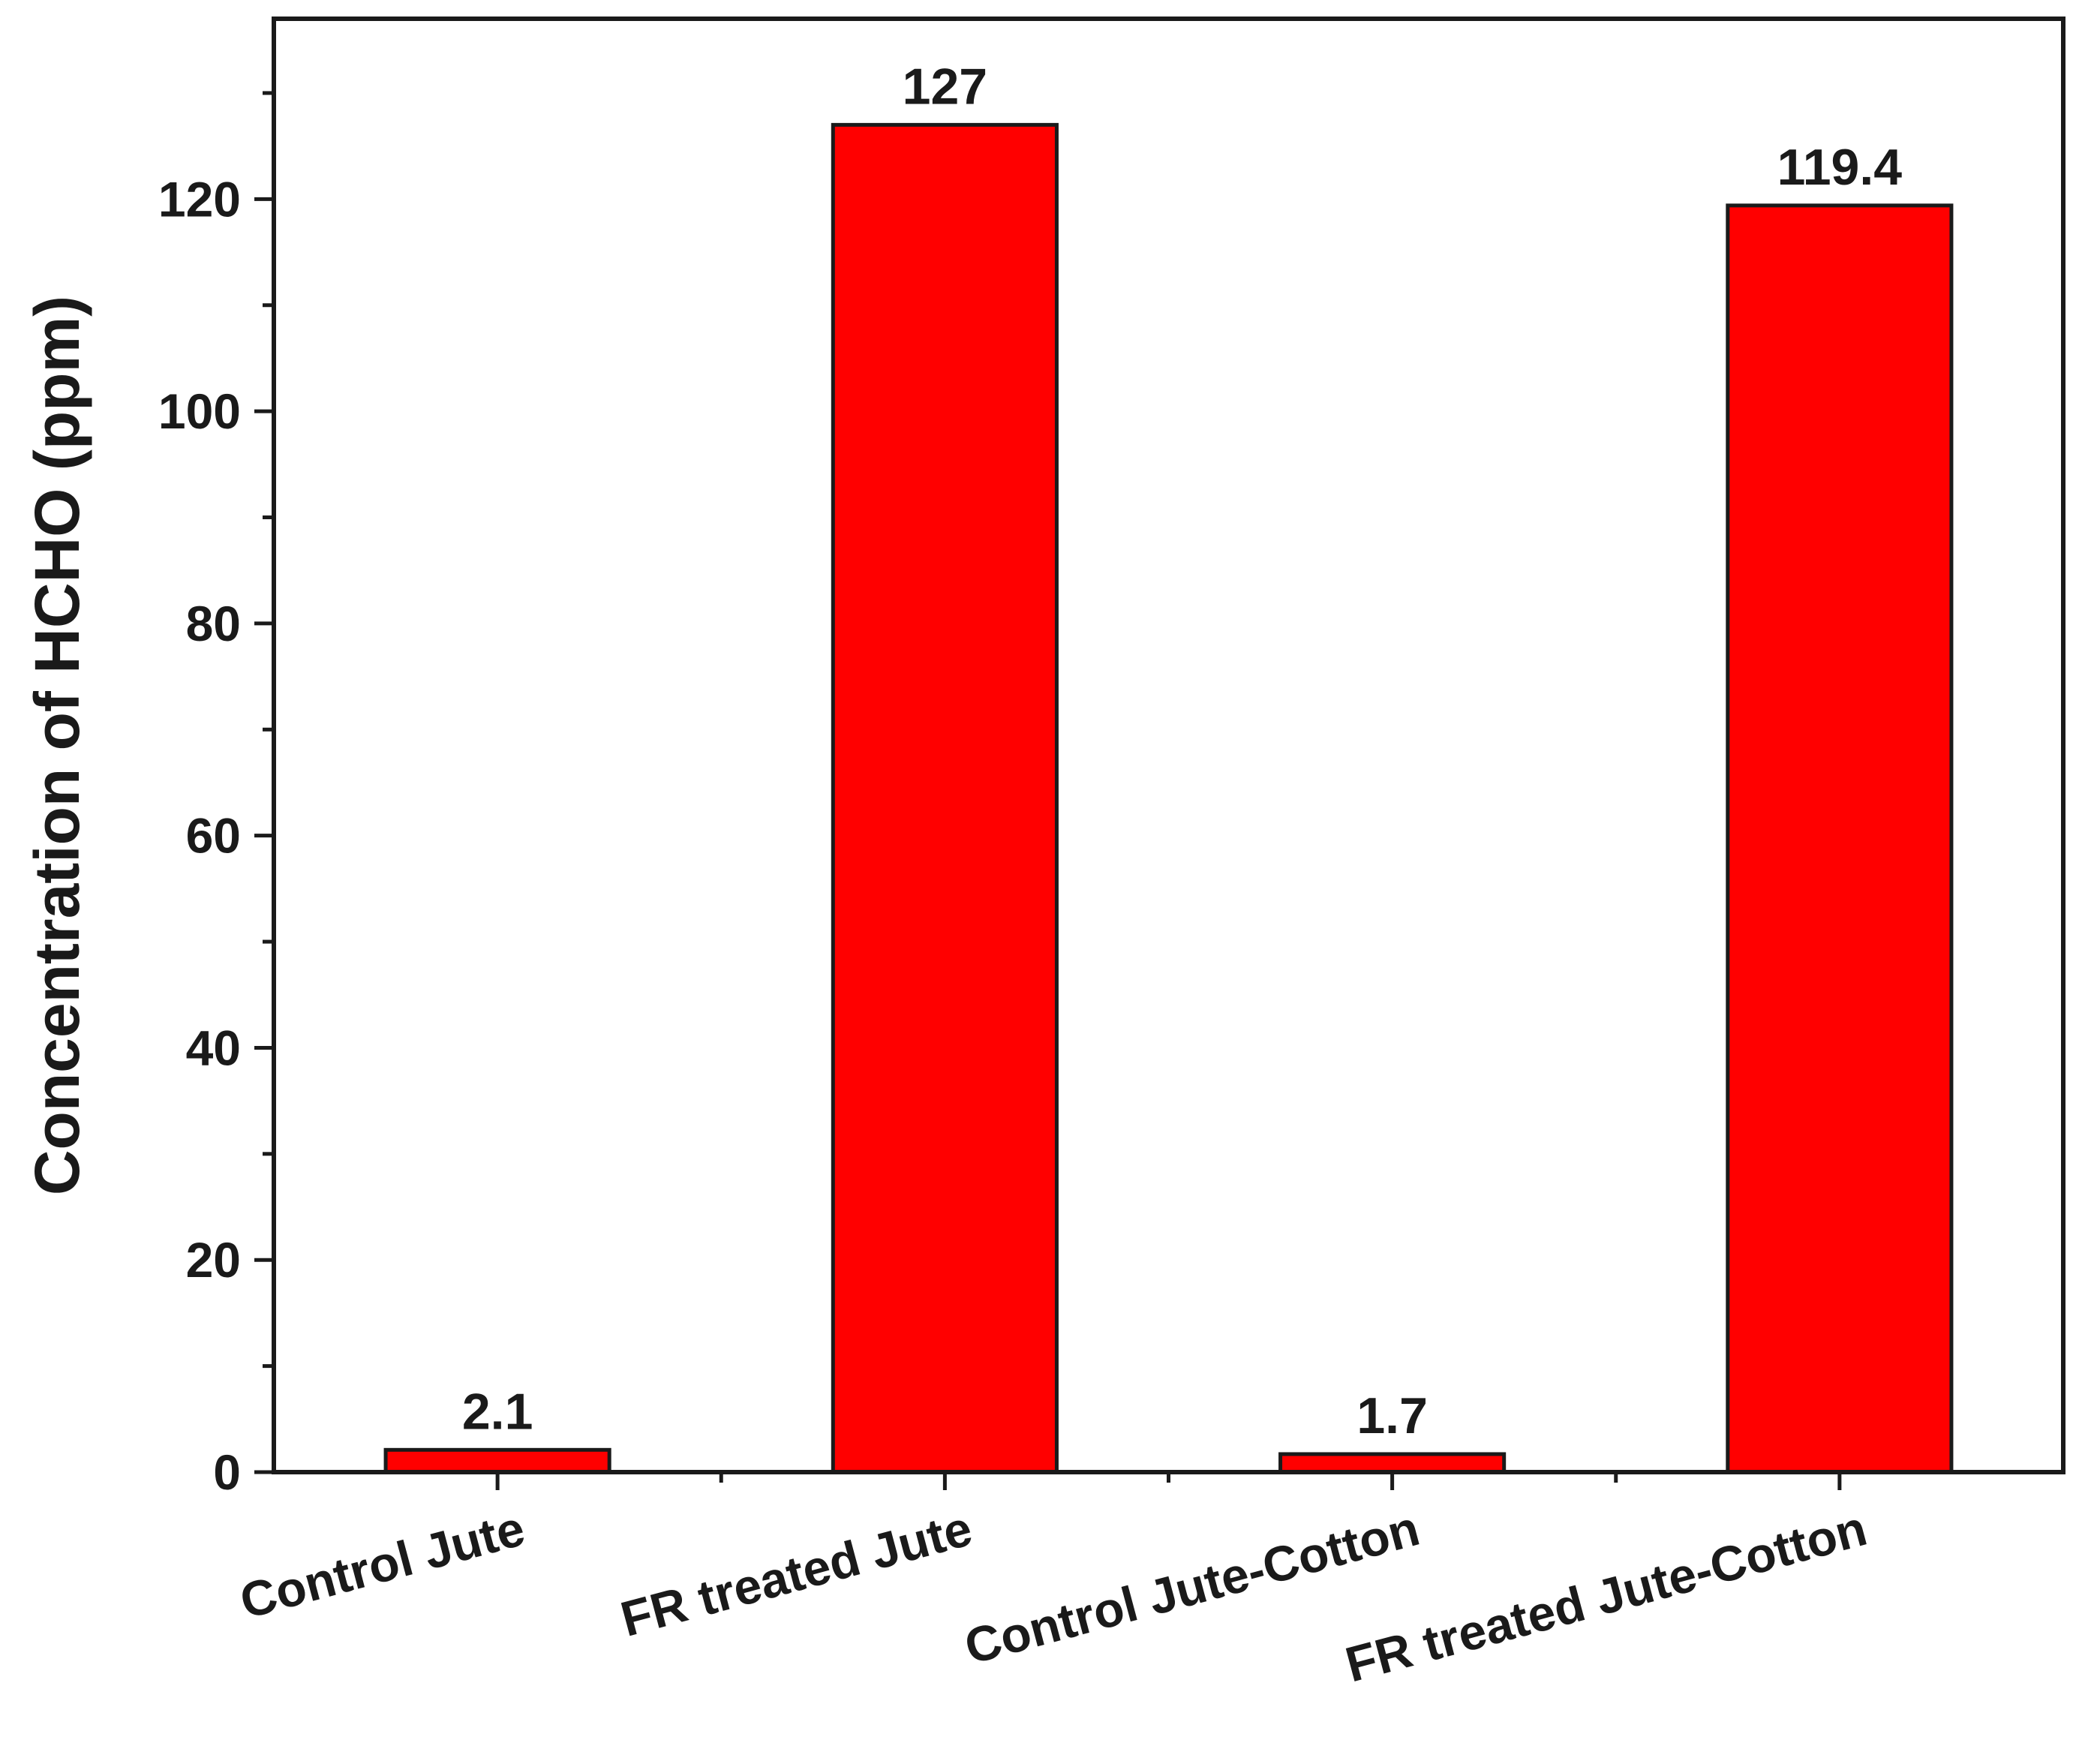  I want to click on data-label-0: 2.1, so click(498, 1411).